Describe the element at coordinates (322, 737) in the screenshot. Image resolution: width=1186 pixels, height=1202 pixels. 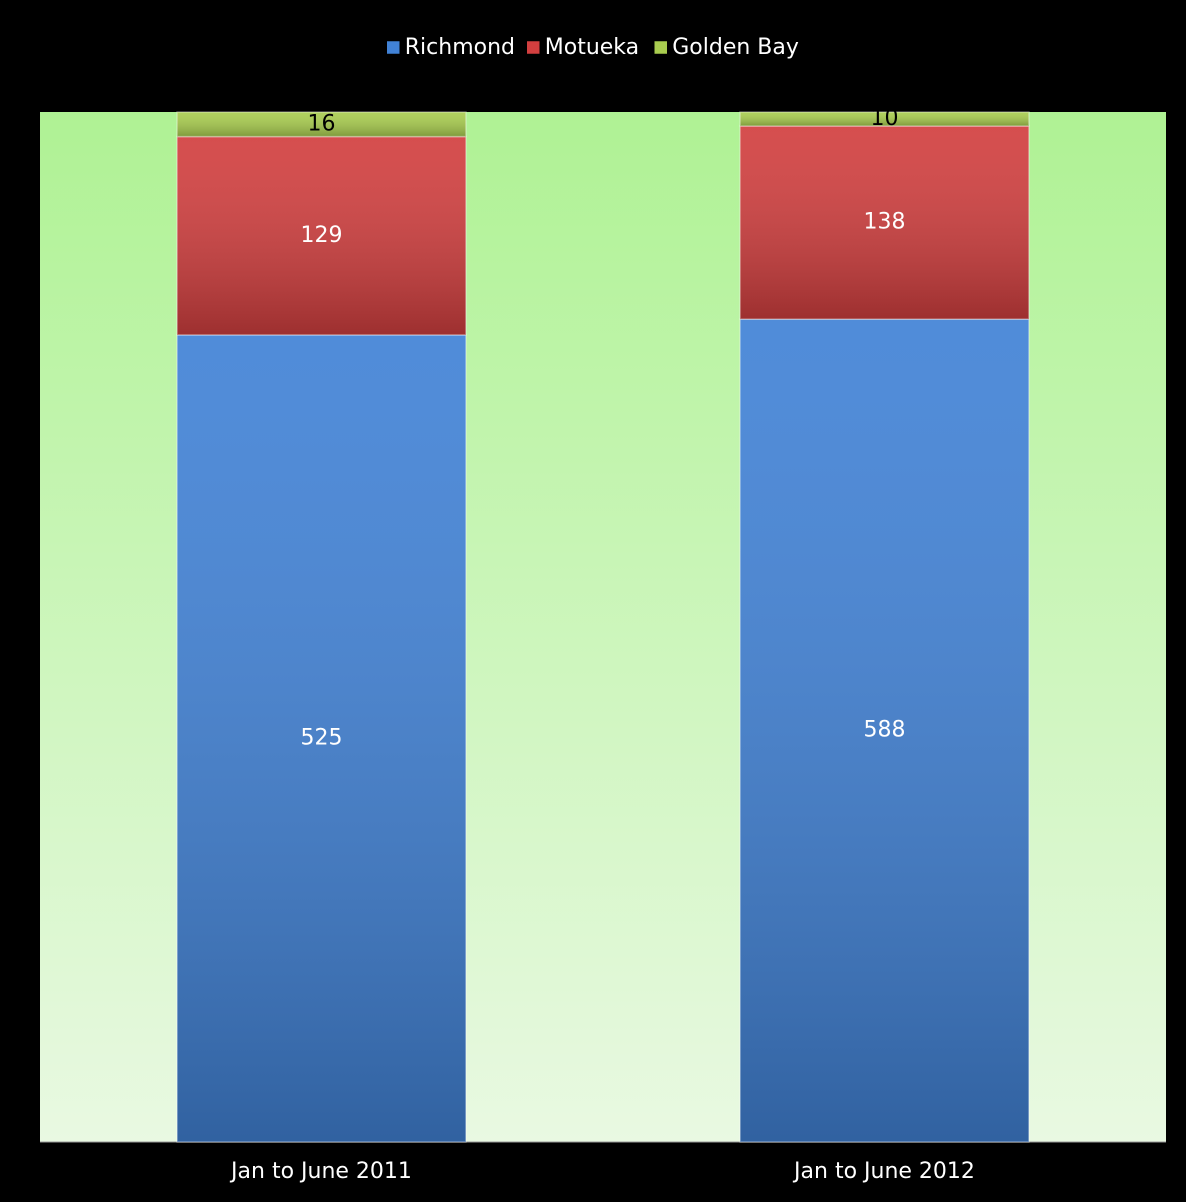
I see `data-label: 525` at that location.